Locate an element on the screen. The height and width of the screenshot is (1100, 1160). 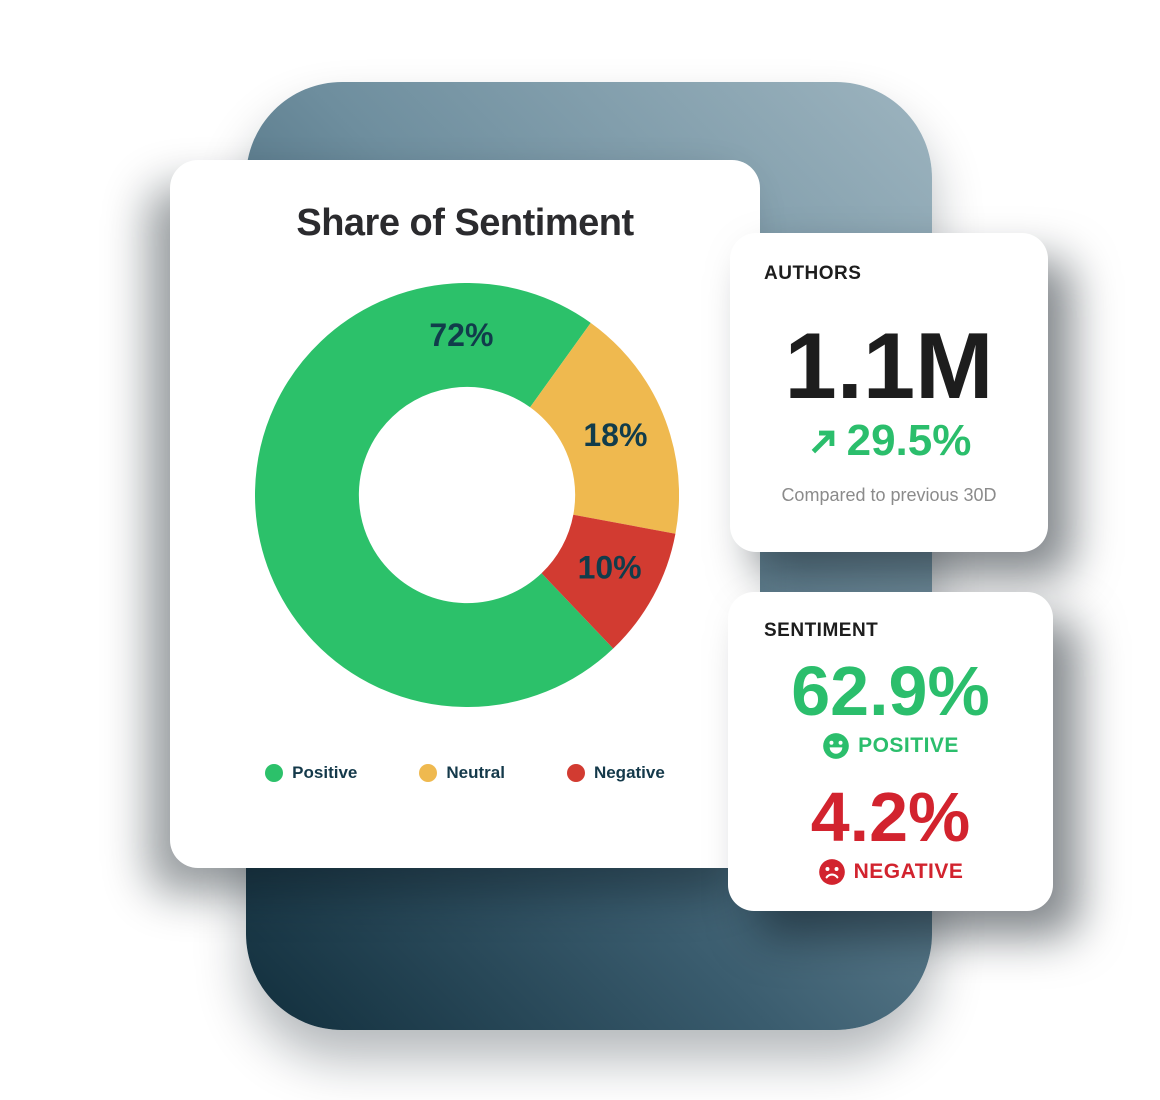
legend-label: Negative is located at coordinates (629, 772).